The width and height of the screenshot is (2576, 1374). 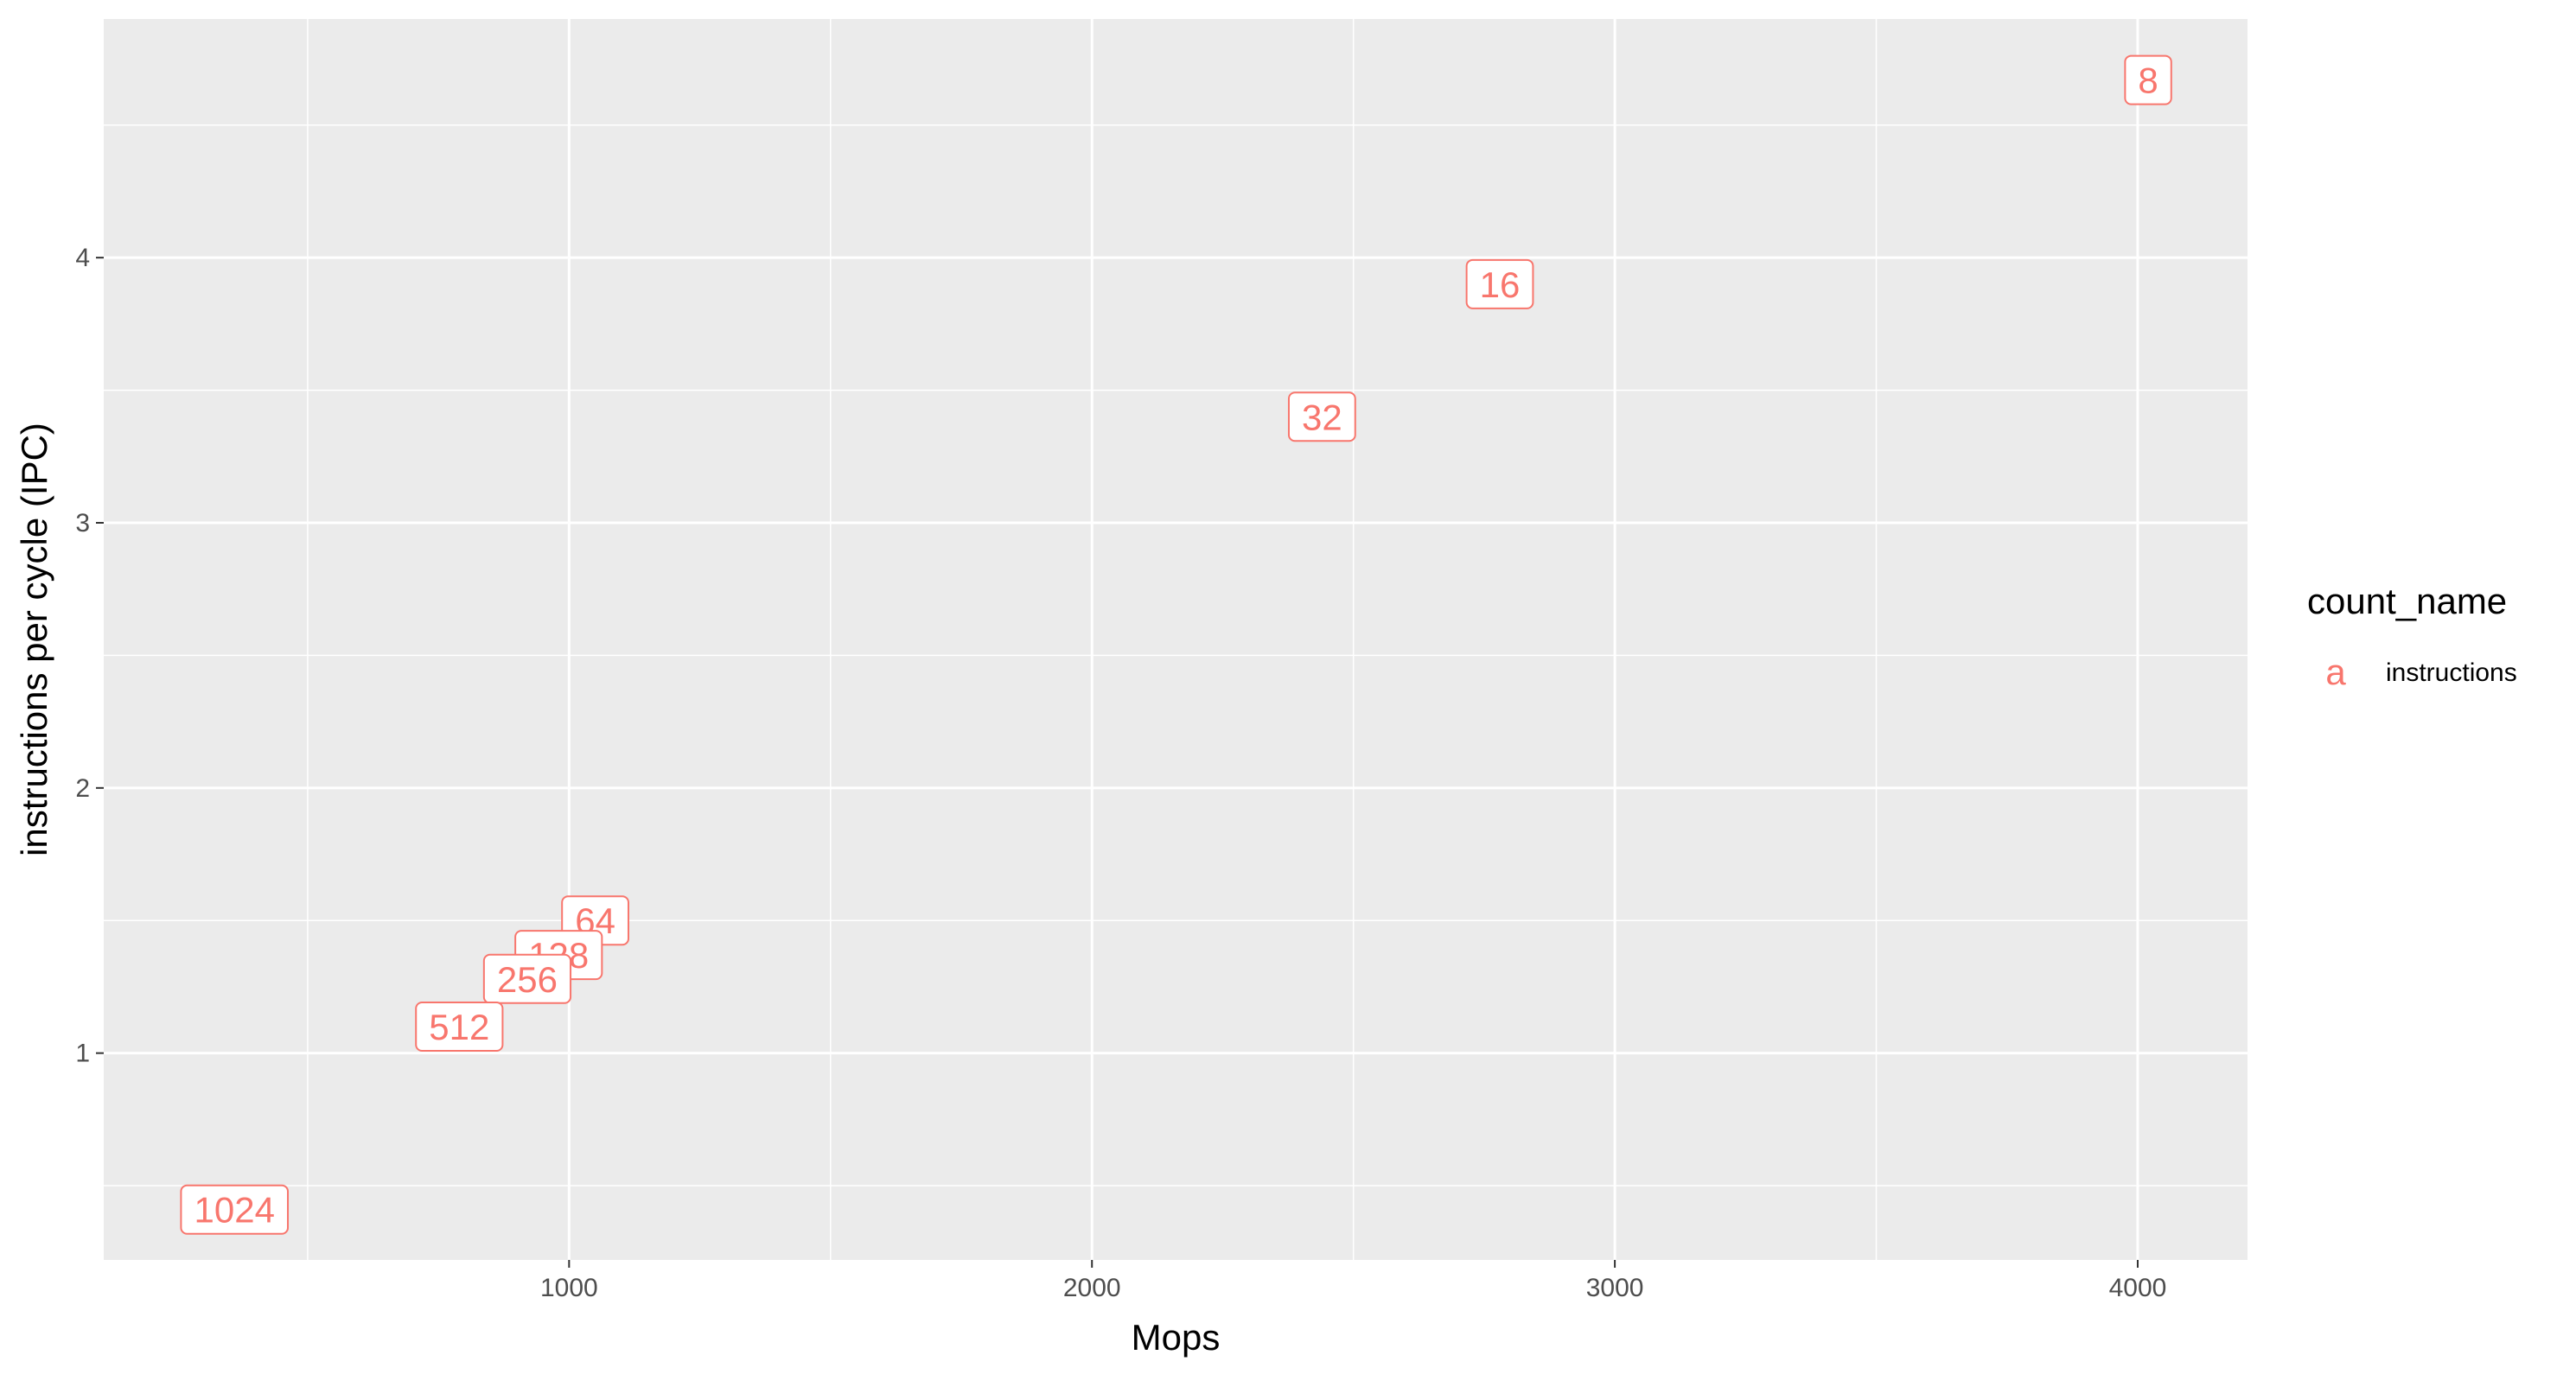 What do you see at coordinates (2412, 636) in the screenshot?
I see `legend: count_name a instructions` at bounding box center [2412, 636].